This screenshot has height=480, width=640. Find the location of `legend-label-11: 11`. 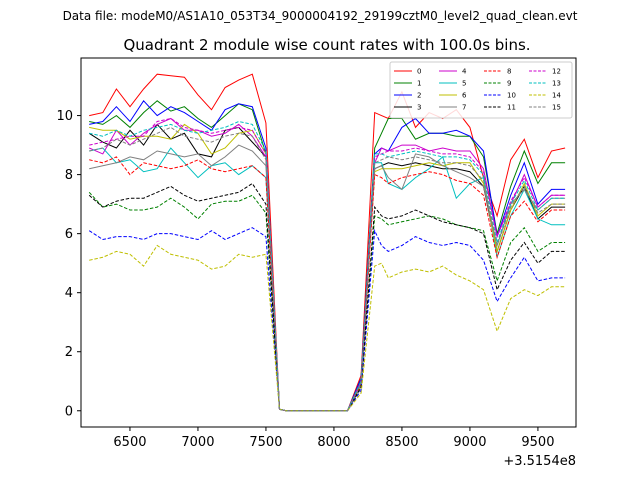

legend-label-11: 11 is located at coordinates (511, 108).